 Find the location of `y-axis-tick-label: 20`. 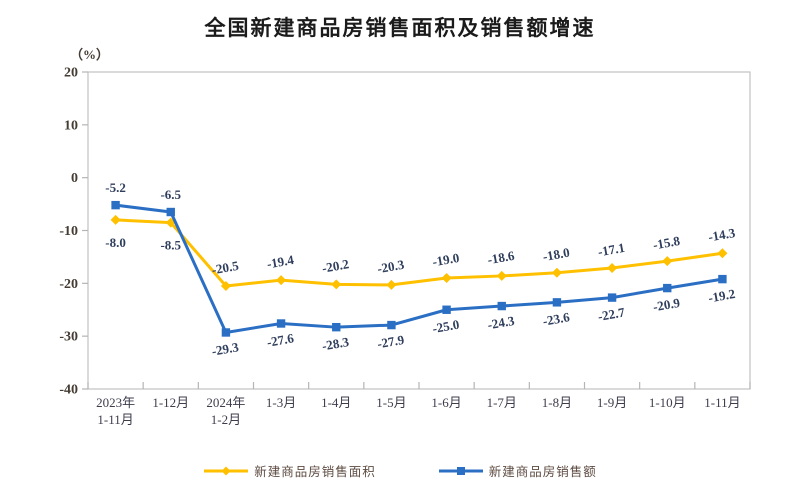

y-axis-tick-label: 20 is located at coordinates (71, 73).